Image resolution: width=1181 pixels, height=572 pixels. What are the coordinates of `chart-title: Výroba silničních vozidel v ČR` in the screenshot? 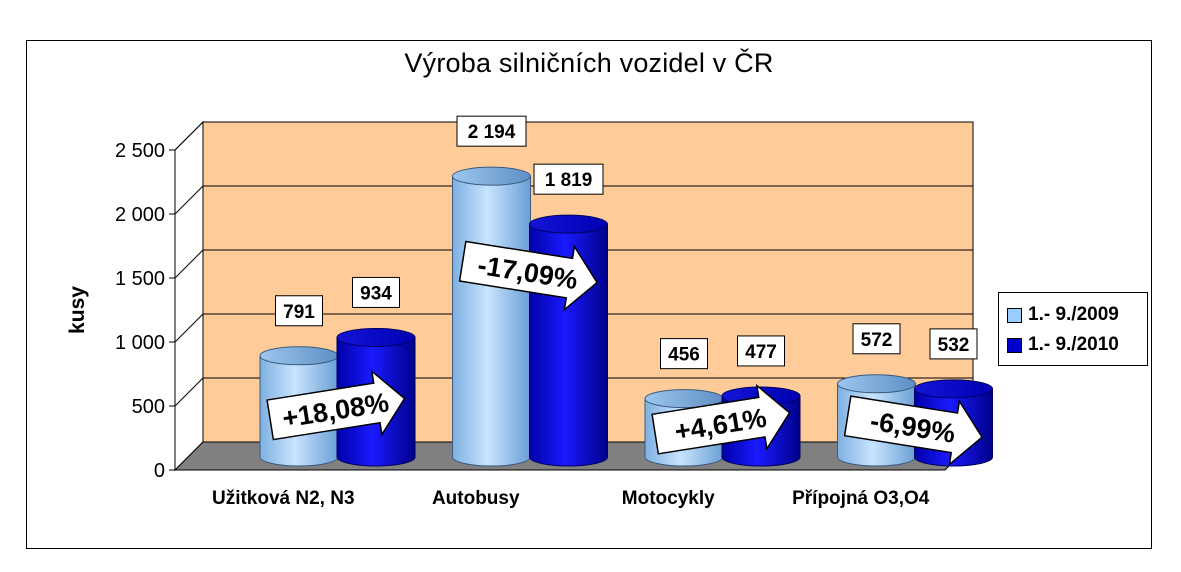 It's located at (589, 63).